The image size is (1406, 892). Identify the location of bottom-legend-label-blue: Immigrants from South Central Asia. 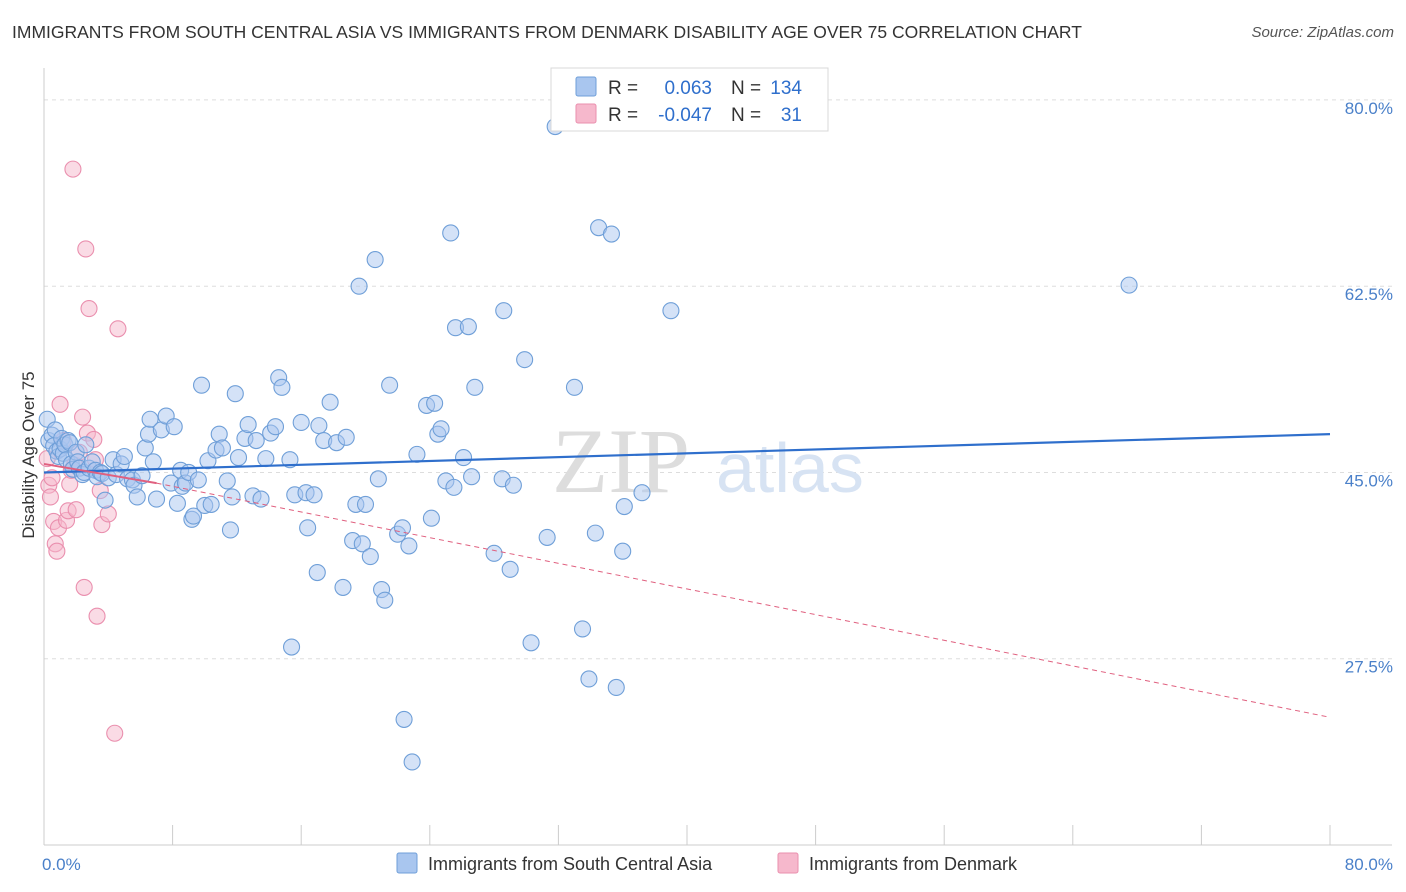
(570, 864).